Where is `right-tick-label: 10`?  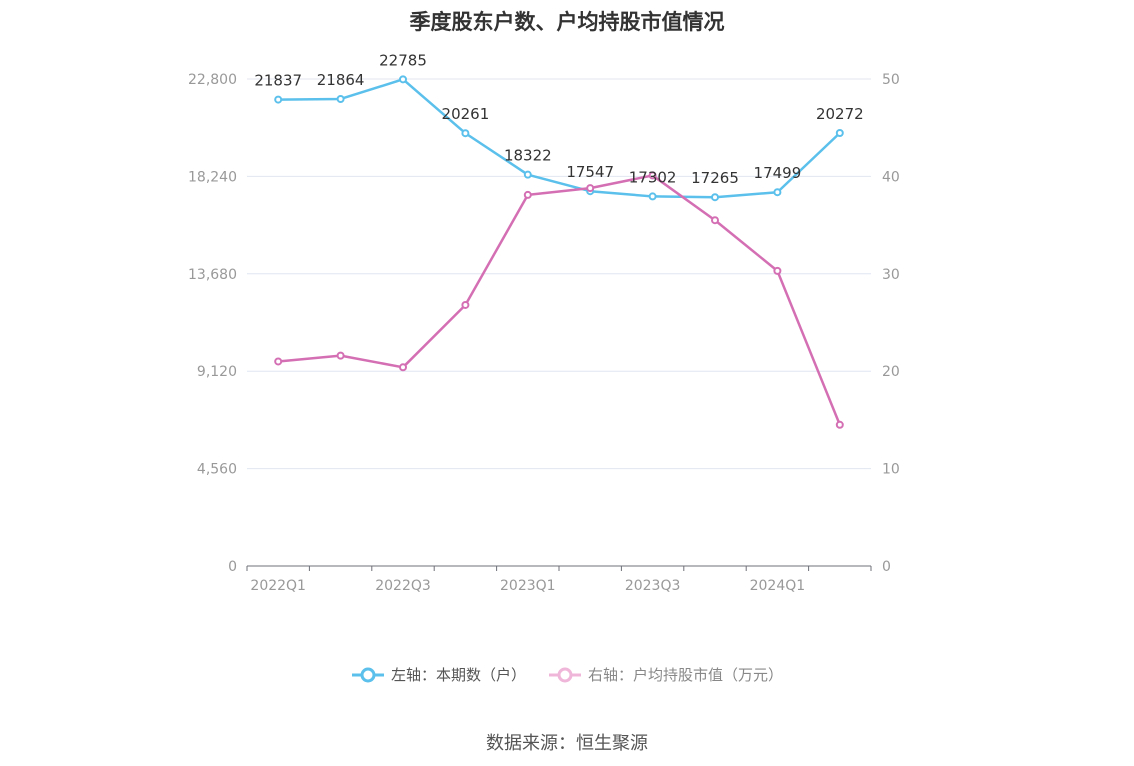
right-tick-label: 10 is located at coordinates (891, 470).